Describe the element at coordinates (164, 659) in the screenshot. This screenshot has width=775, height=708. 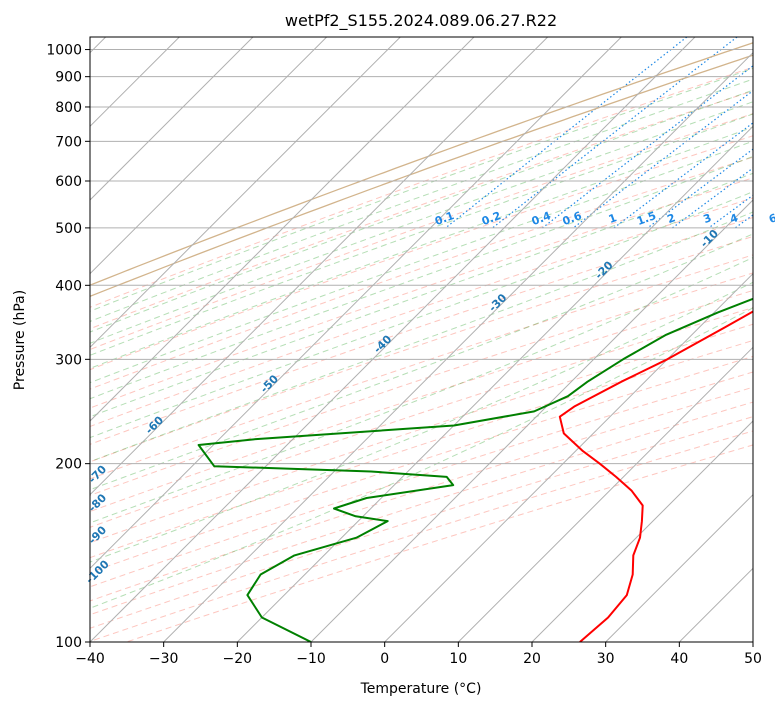
I see `x-tick-label: −30` at that location.